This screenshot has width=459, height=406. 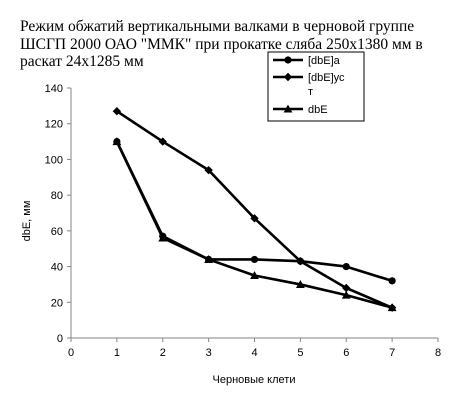 What do you see at coordinates (57, 268) in the screenshot?
I see `y-tick-label: 40` at bounding box center [57, 268].